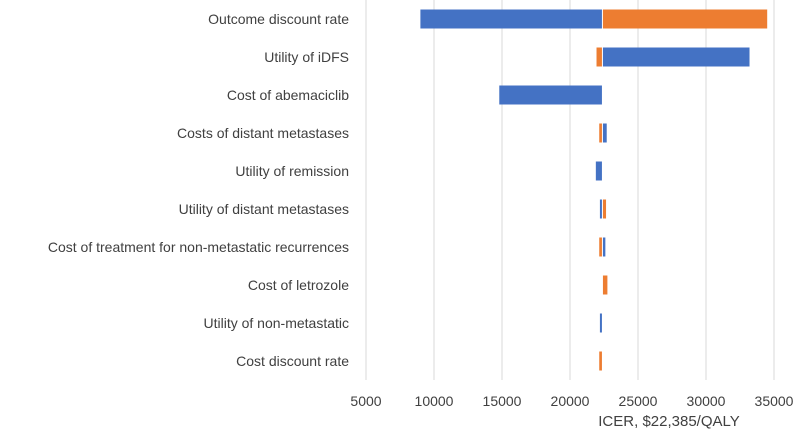 The height and width of the screenshot is (436, 797). I want to click on x-tick-label: 10000, so click(434, 401).